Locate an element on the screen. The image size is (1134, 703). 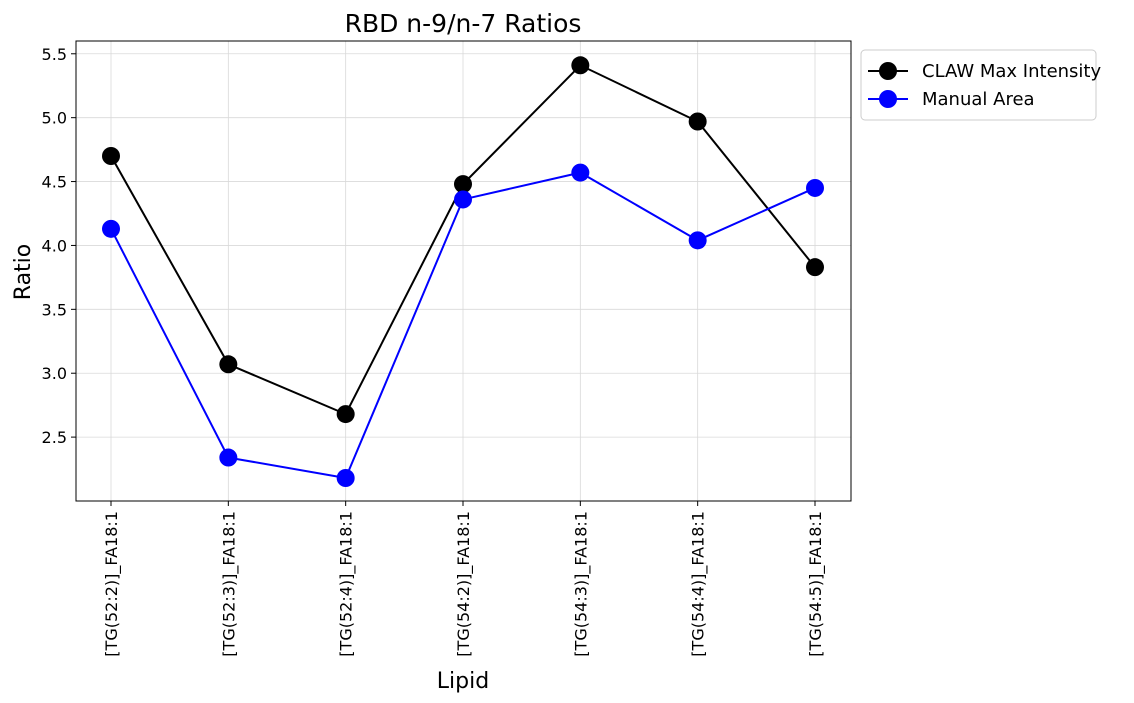
legend: CLAW Max Intensity Manual Area is located at coordinates (980, 85).